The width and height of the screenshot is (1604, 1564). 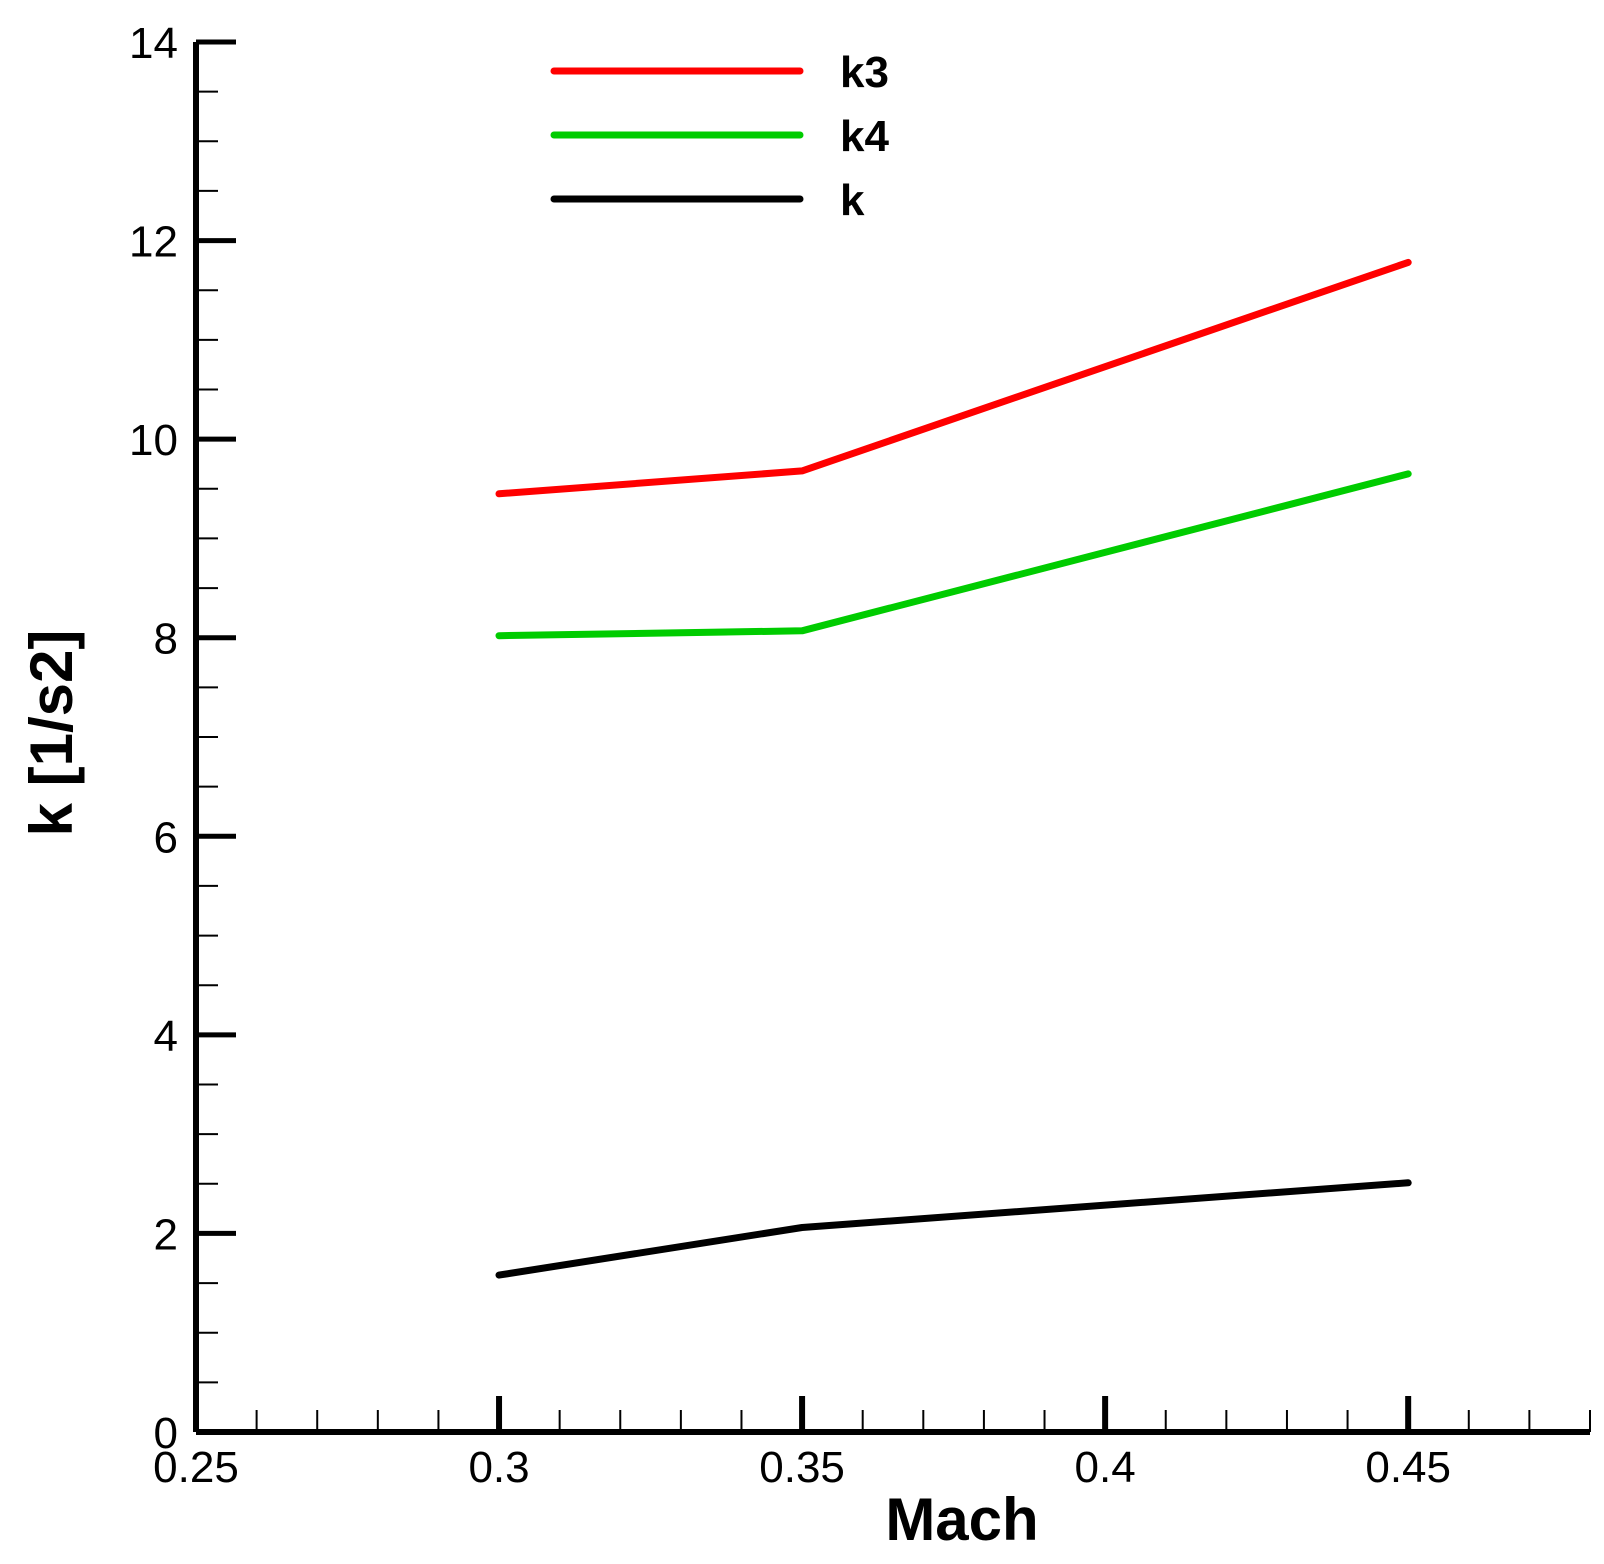 What do you see at coordinates (953, 555) in the screenshot?
I see `series-line-k4` at bounding box center [953, 555].